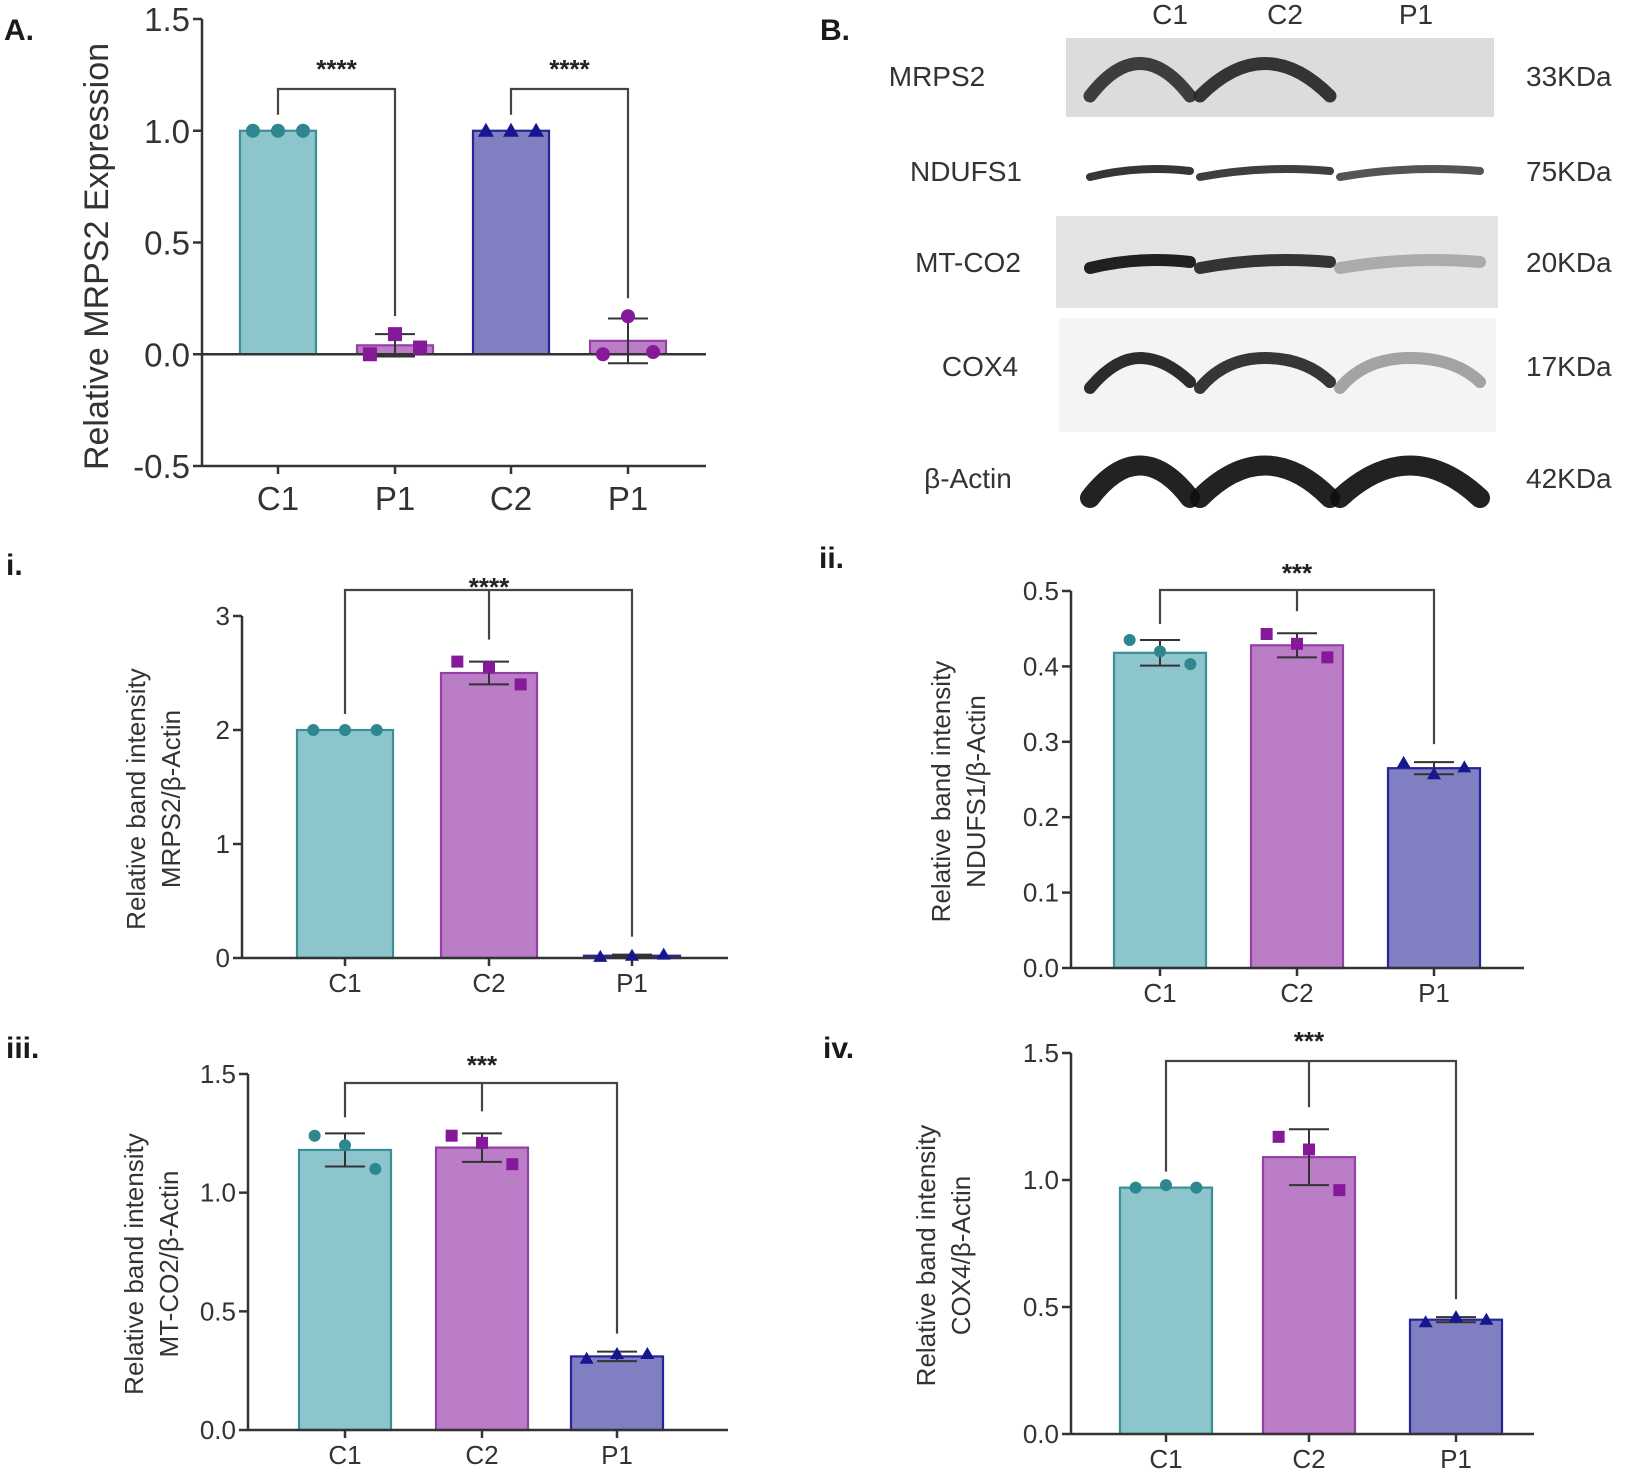  I want to click on molecular-weight-label: 20KDa, so click(1569, 262).